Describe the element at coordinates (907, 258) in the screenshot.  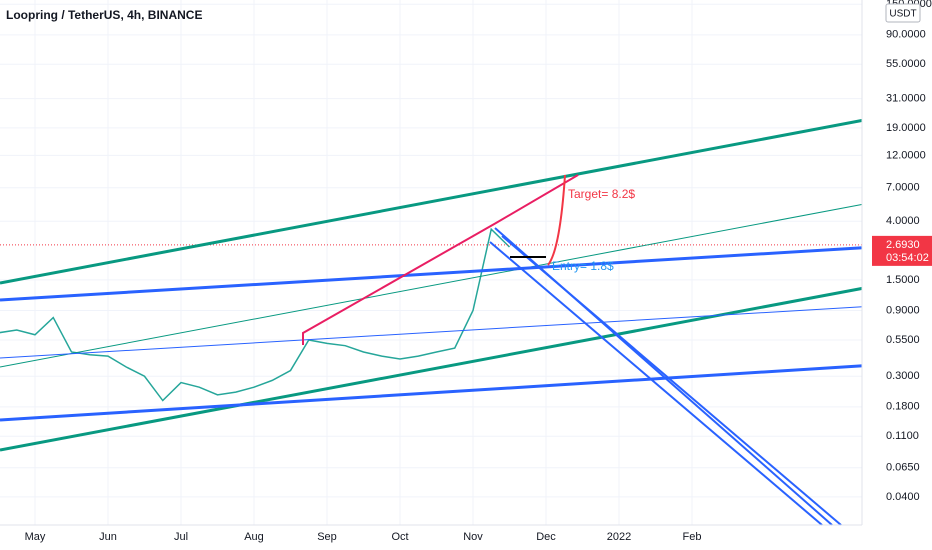
I see `countdown: 03:54:02` at that location.